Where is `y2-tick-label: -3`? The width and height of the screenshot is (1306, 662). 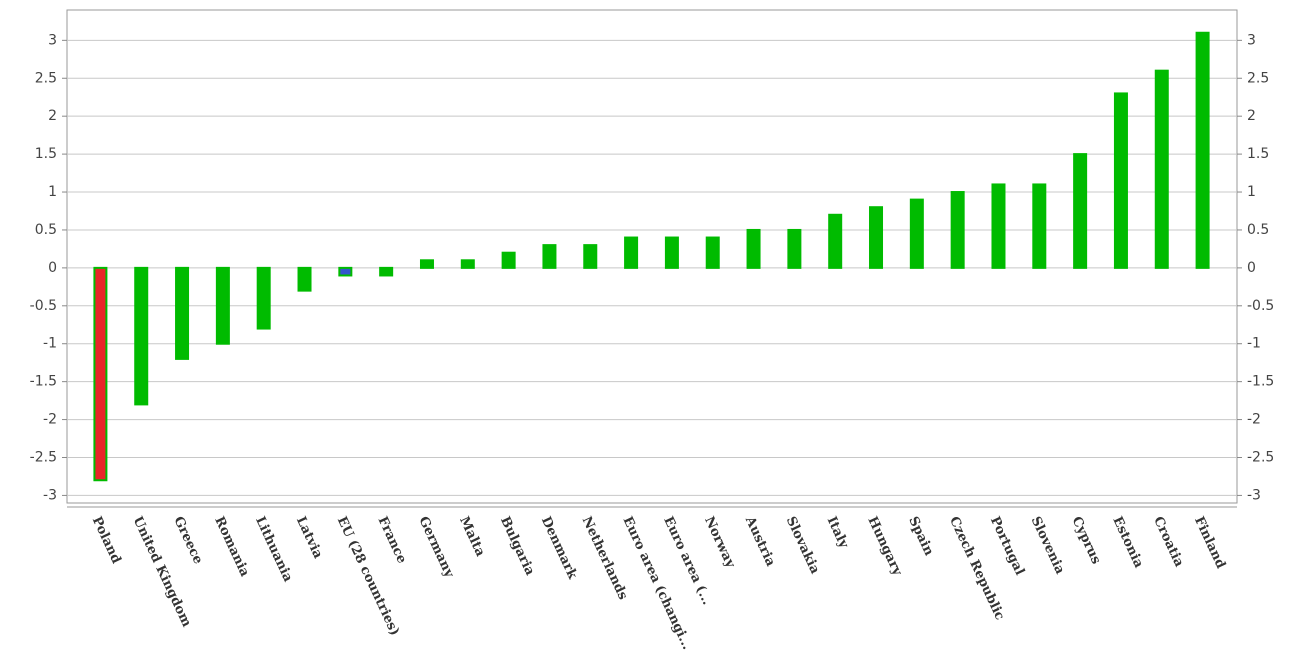 y2-tick-label: -3 is located at coordinates (1254, 495).